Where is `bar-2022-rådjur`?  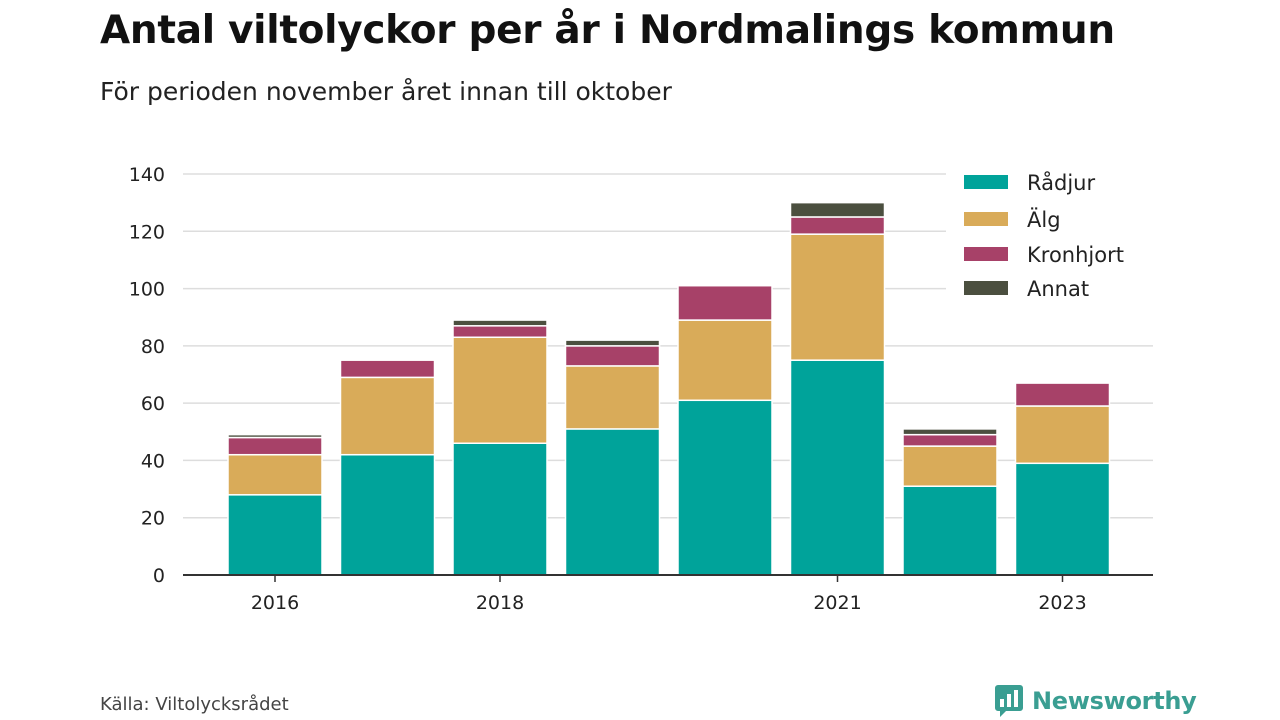 bar-2022-rådjur is located at coordinates (950, 530).